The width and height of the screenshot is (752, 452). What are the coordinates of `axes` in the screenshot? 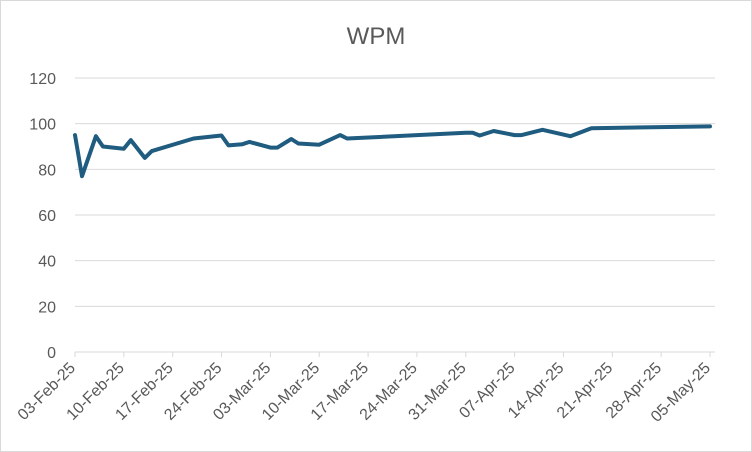 It's located at (394, 354).